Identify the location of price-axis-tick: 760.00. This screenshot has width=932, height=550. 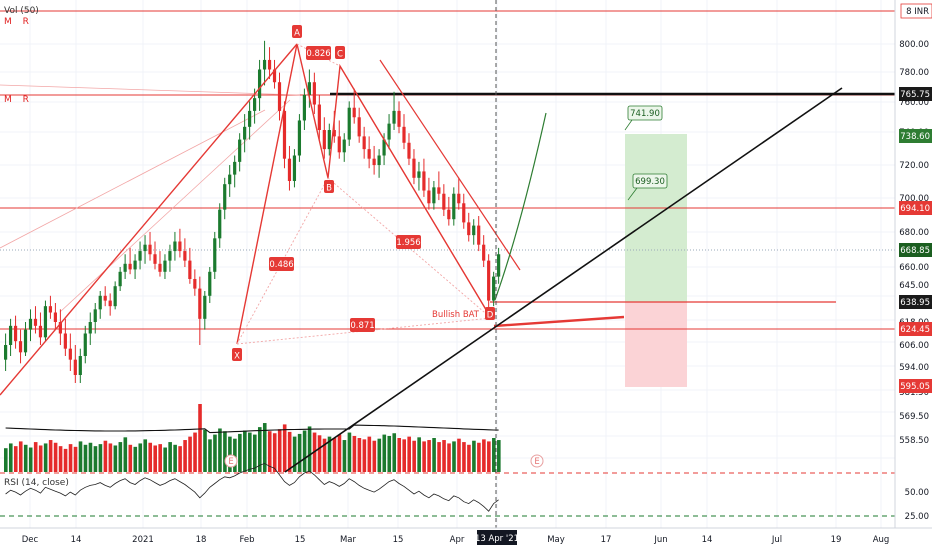
(914, 103).